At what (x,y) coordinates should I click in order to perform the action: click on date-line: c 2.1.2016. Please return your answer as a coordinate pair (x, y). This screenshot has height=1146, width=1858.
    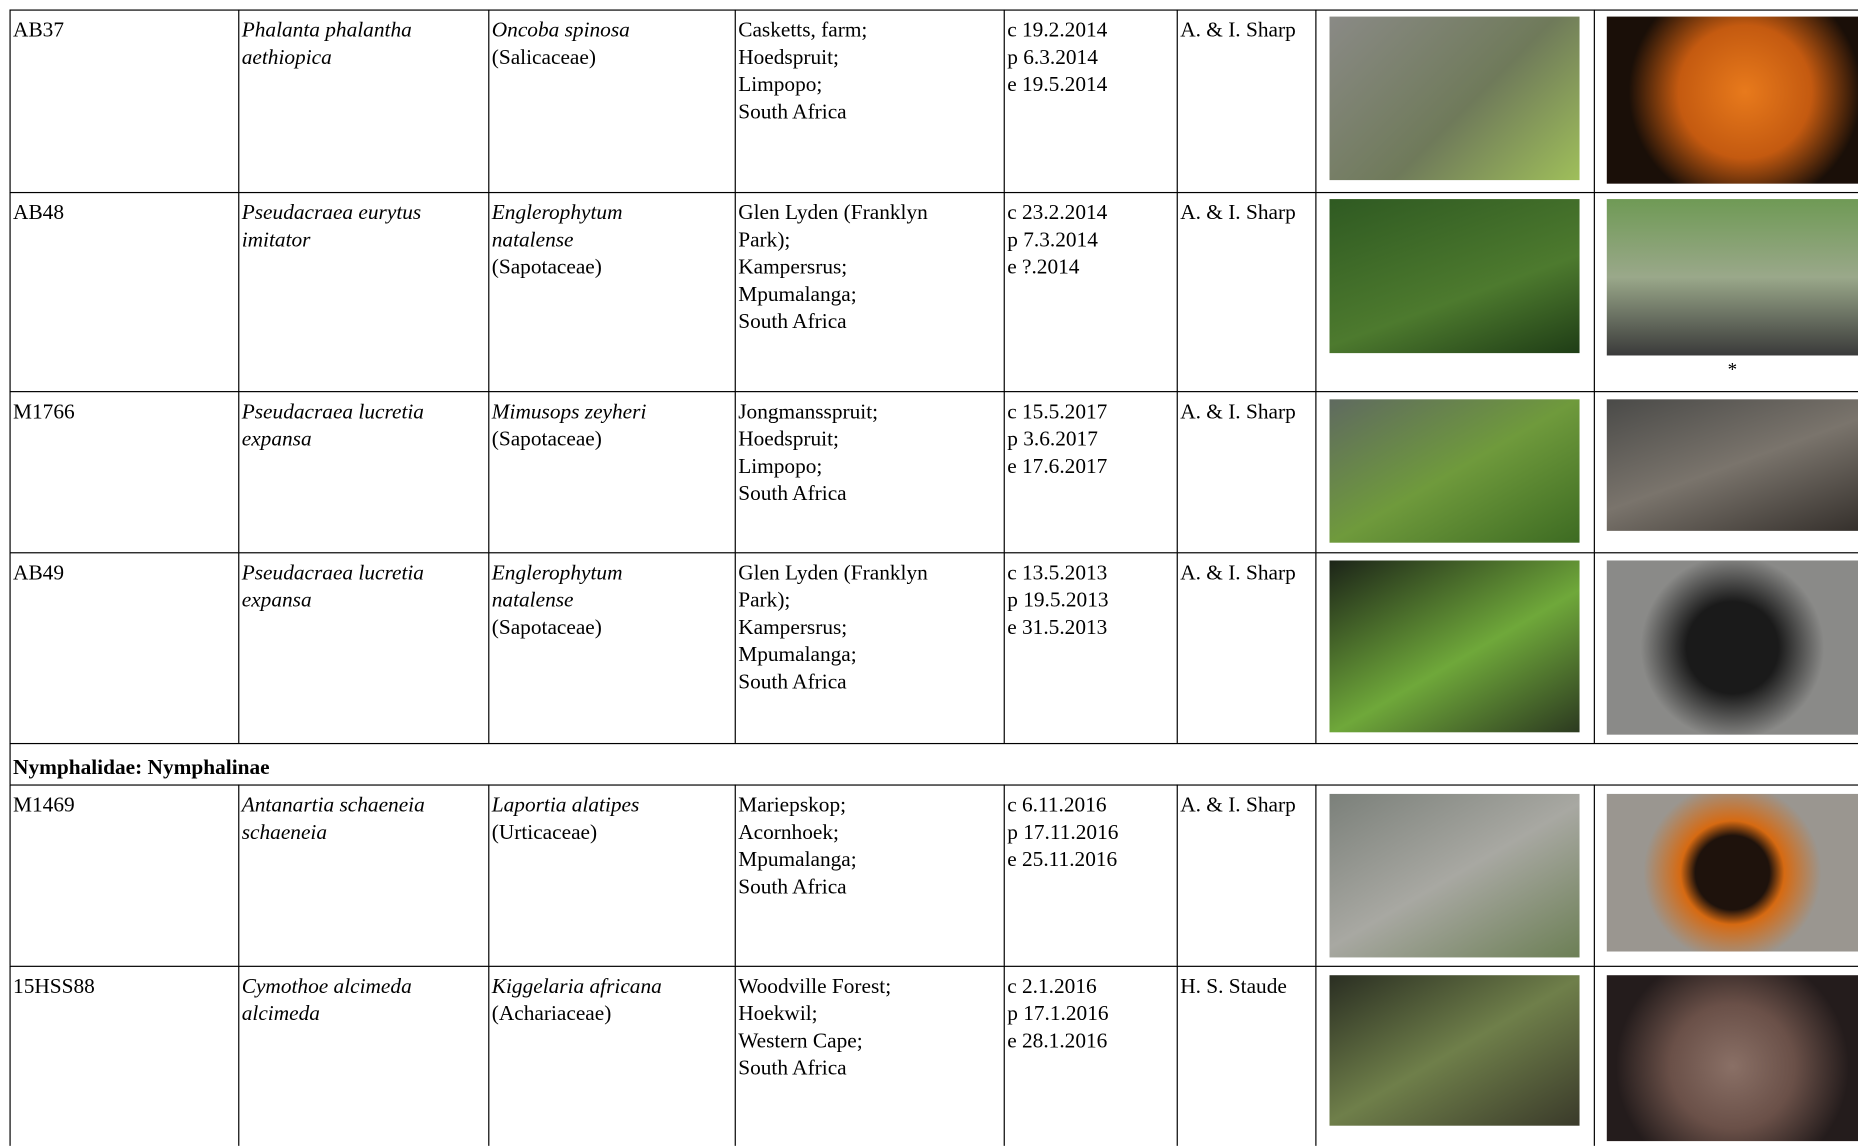
    Looking at the image, I should click on (1052, 986).